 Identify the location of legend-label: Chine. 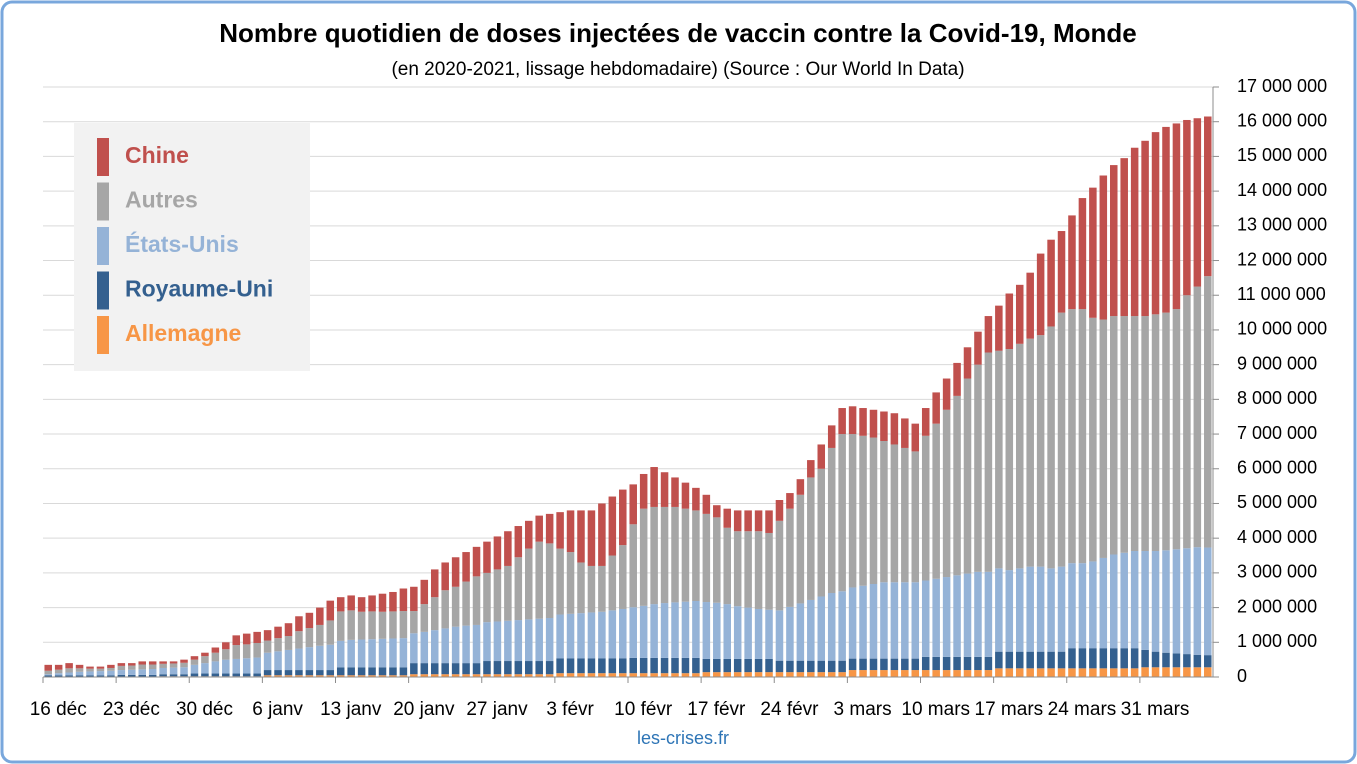
(157, 155).